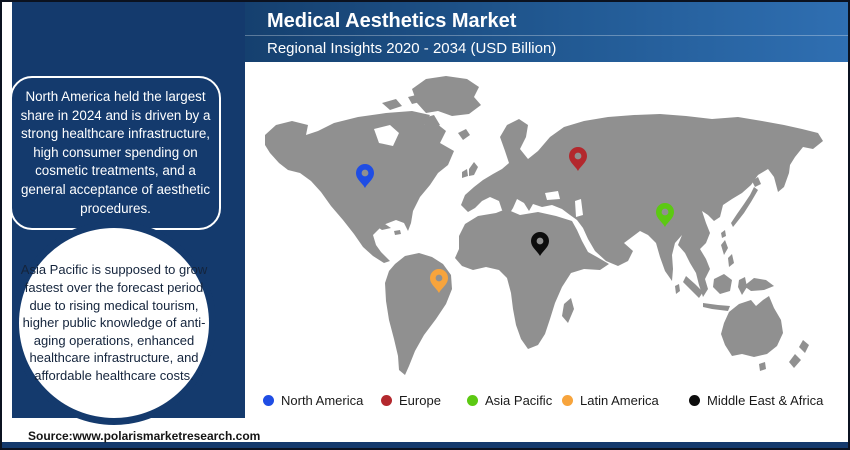 The image size is (850, 450). I want to click on legend-label: Middle East & Africa, so click(765, 400).